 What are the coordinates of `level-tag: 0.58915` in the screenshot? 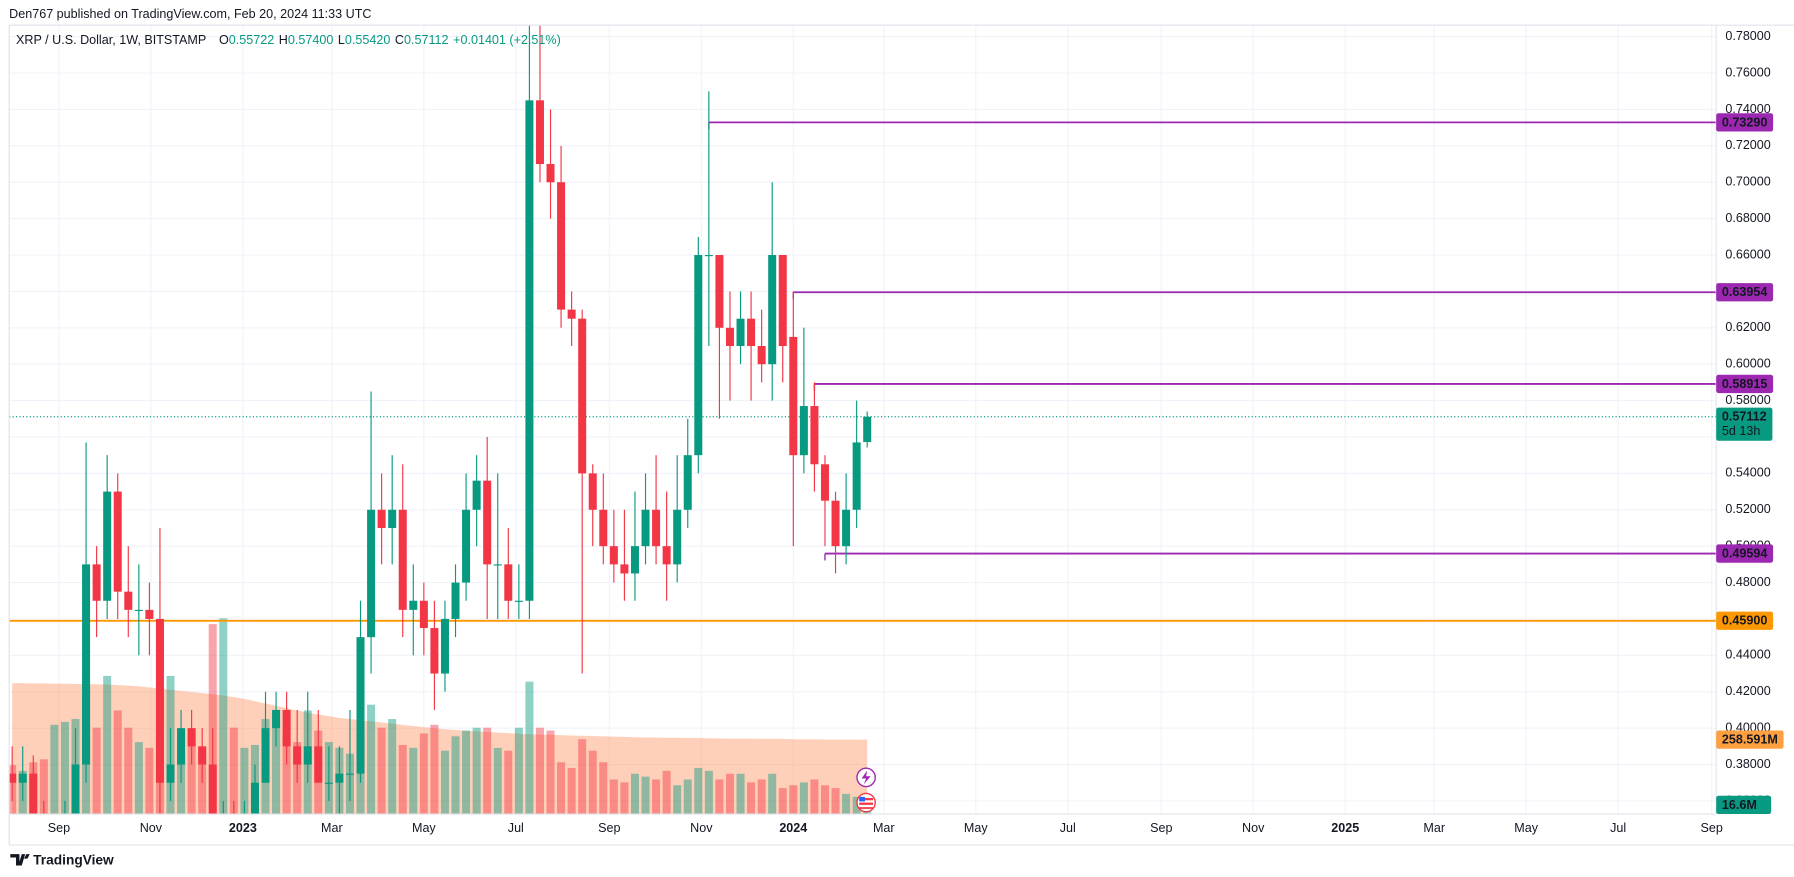 It's located at (1745, 384).